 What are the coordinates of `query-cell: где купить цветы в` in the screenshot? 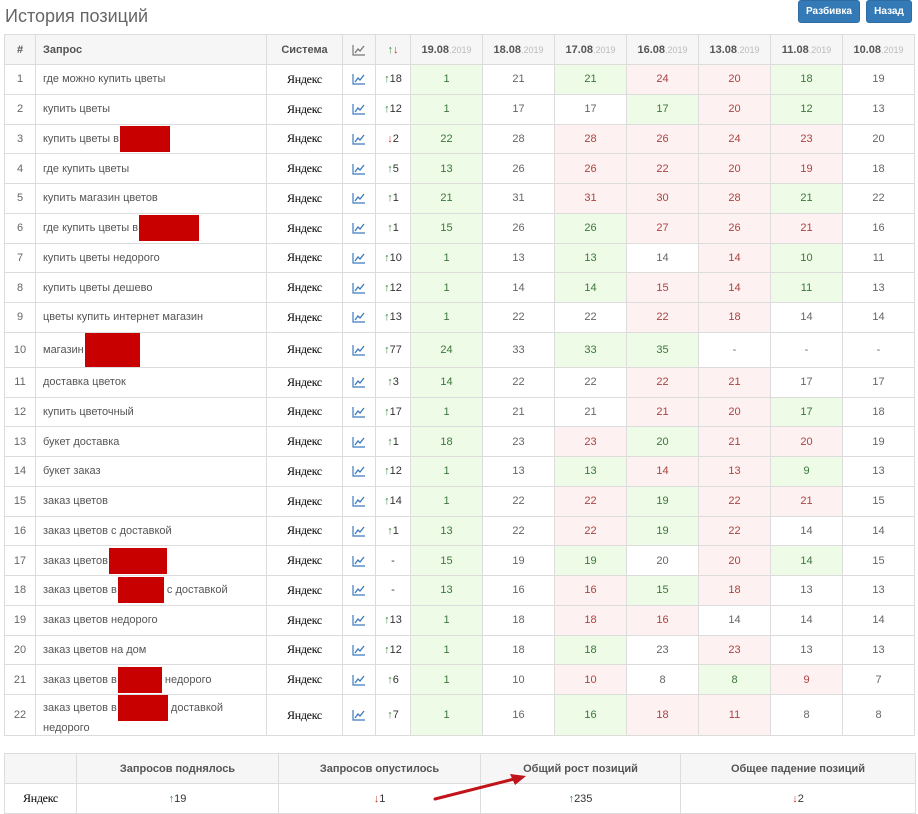 It's located at (151, 228).